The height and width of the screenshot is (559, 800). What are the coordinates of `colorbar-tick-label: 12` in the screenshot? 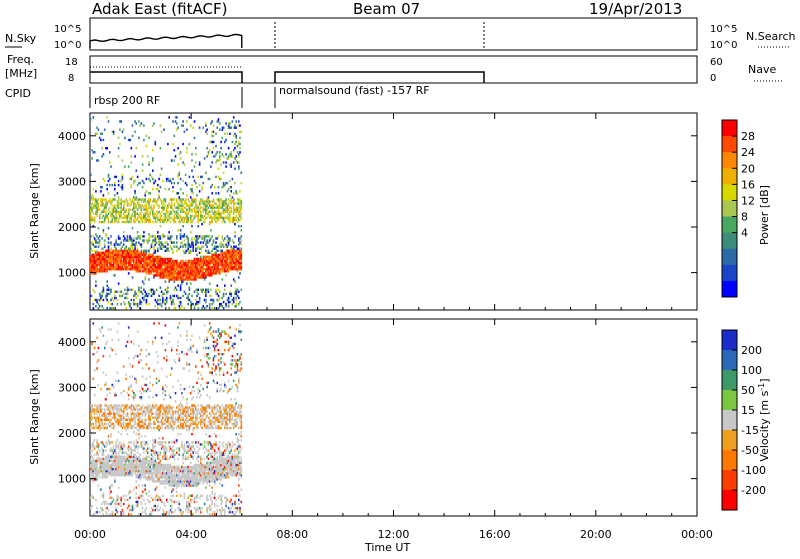 It's located at (748, 200).